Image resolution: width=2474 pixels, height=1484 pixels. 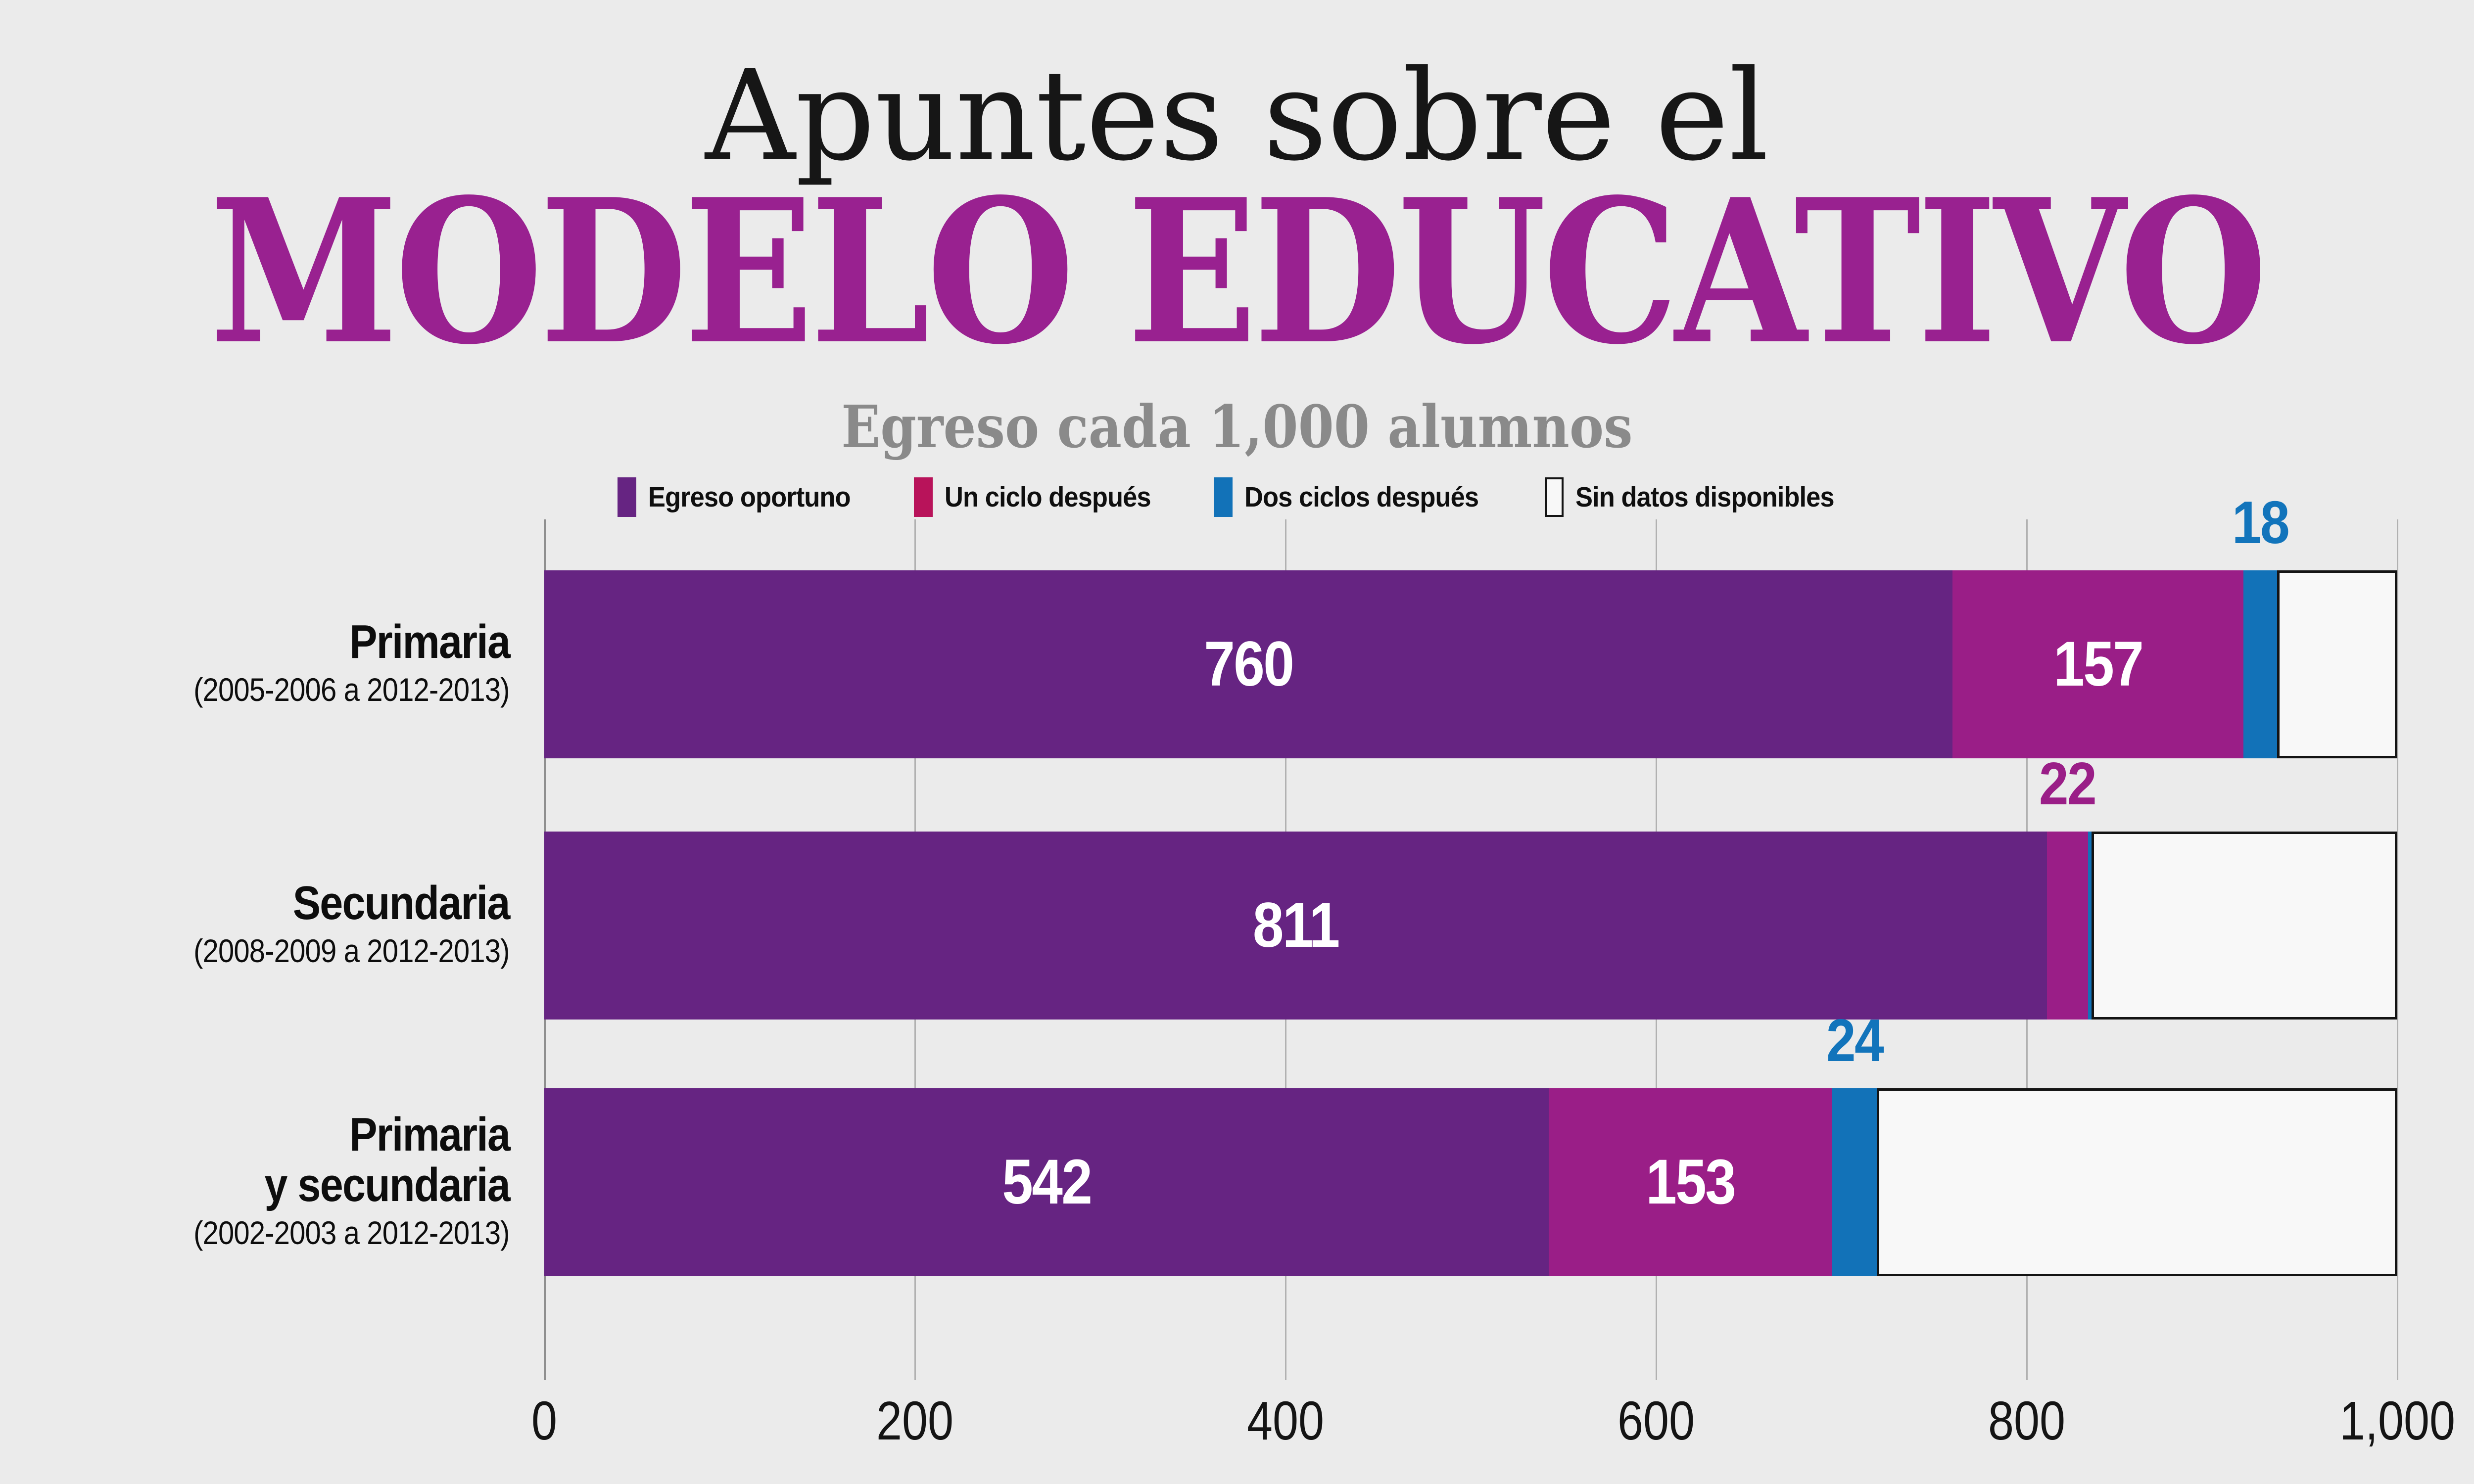 What do you see at coordinates (352, 950) in the screenshot?
I see `category-period-secundaria: (2008-2009 a 2012-2013)` at bounding box center [352, 950].